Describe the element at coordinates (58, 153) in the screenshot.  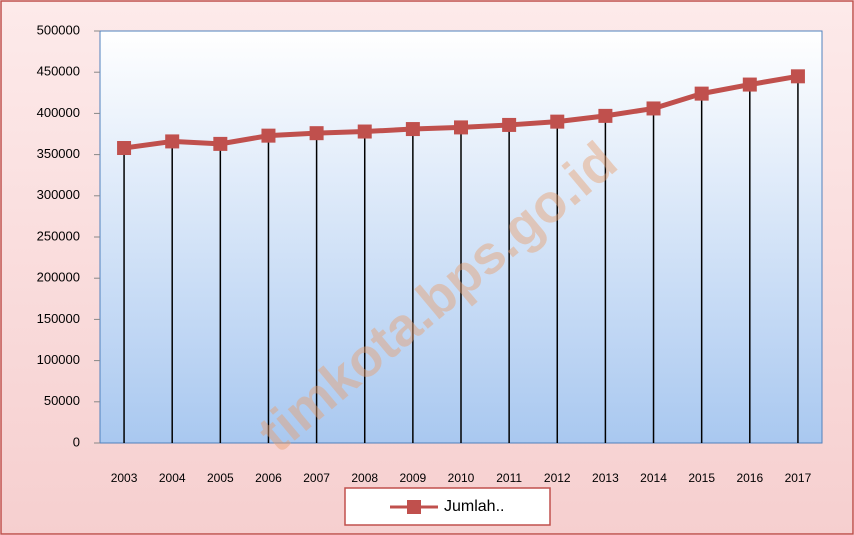
I see `y-tick-label: 350000` at that location.